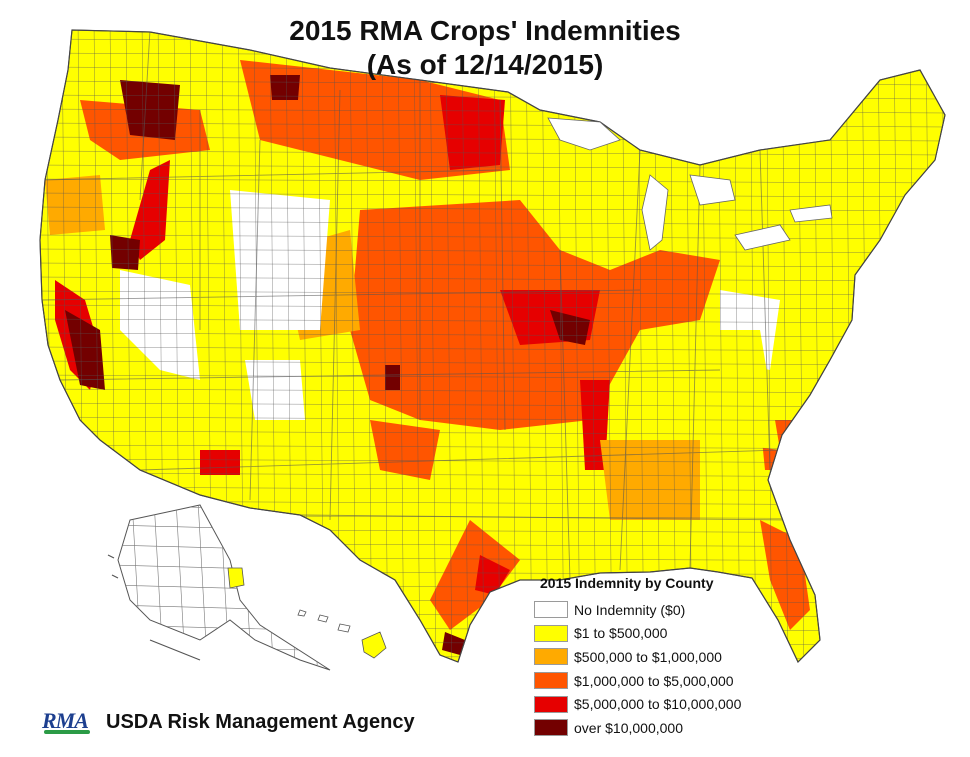  I want to click on central-valley-darkred, so click(85, 350).